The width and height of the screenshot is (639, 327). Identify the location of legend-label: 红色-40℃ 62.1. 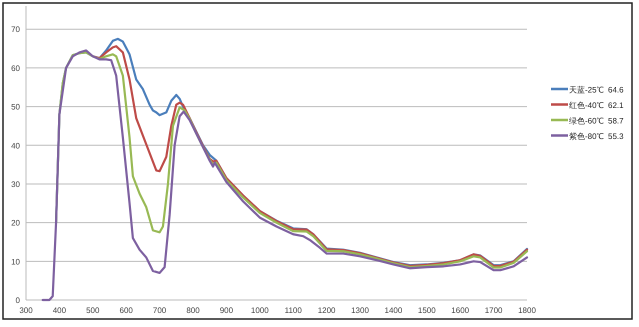
(596, 105).